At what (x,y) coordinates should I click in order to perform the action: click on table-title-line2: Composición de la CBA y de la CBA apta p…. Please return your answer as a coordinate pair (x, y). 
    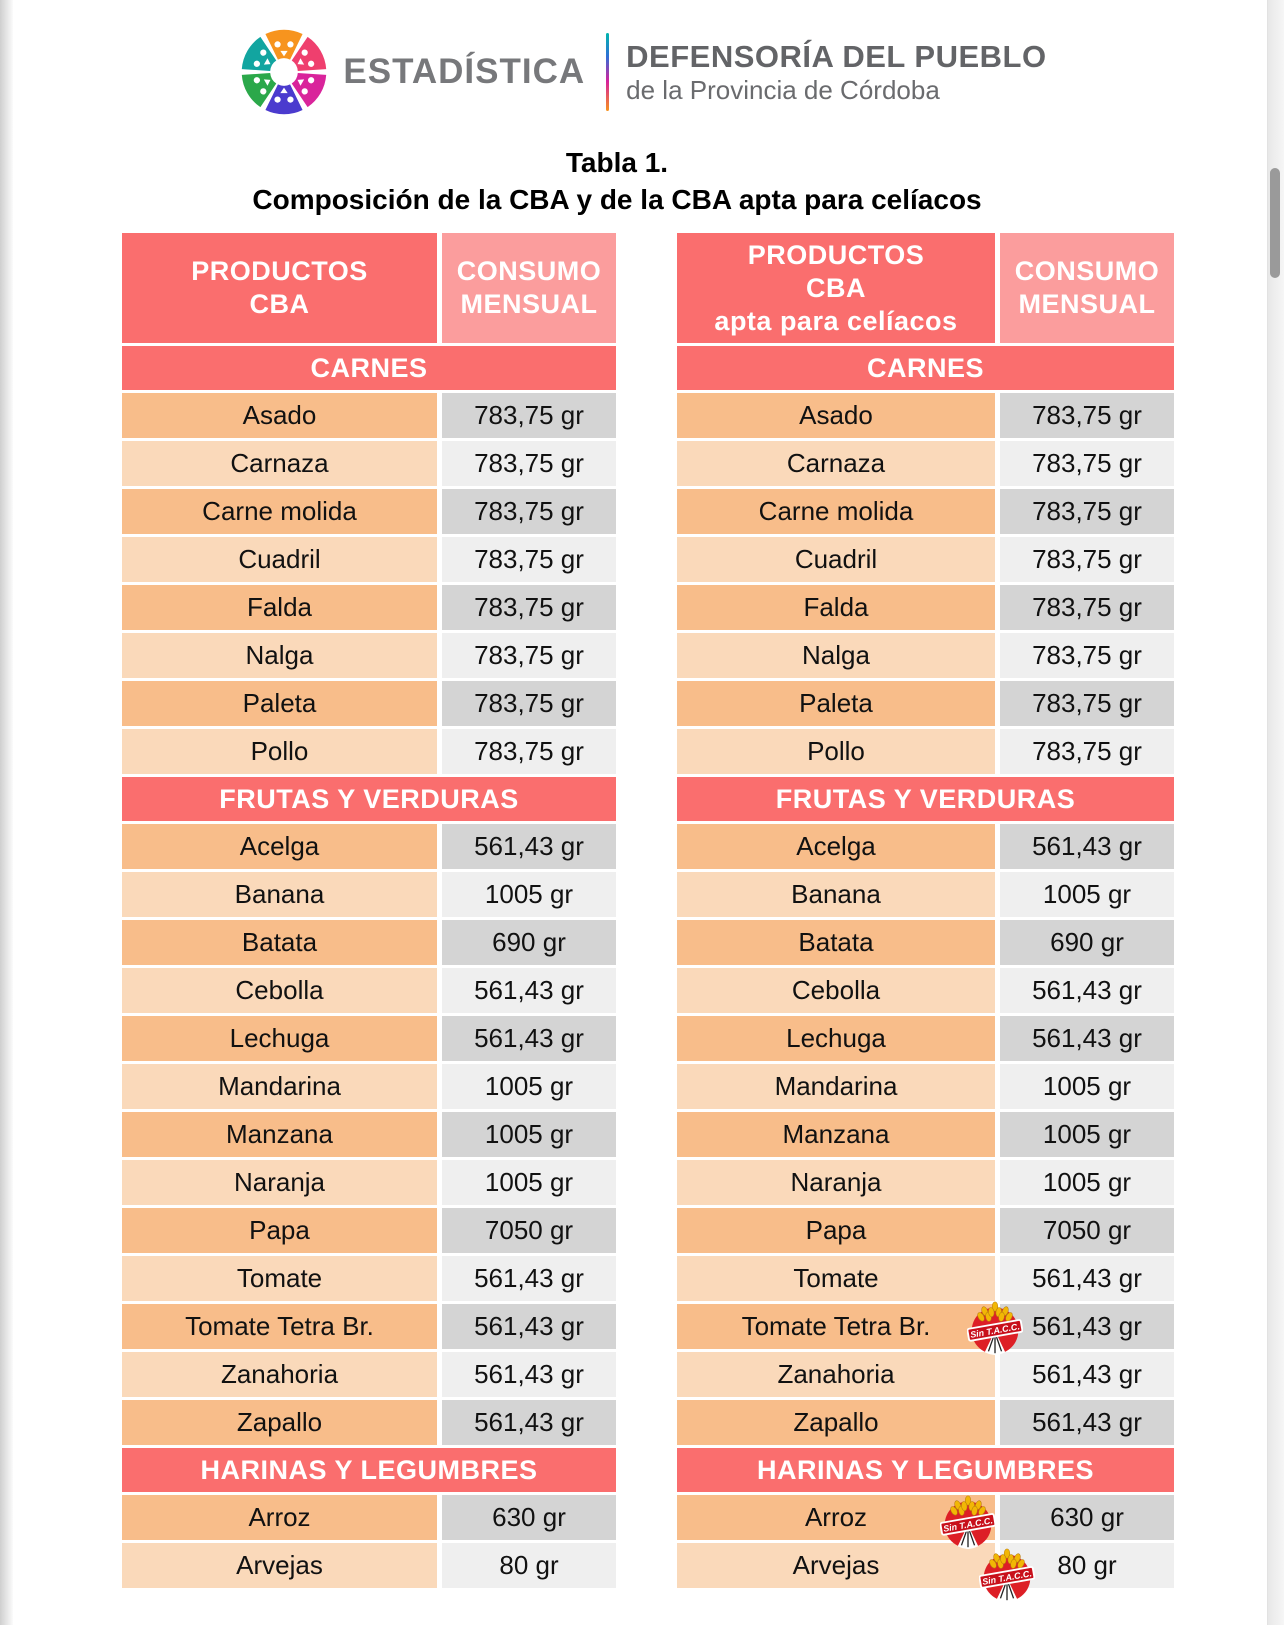
    Looking at the image, I should click on (617, 199).